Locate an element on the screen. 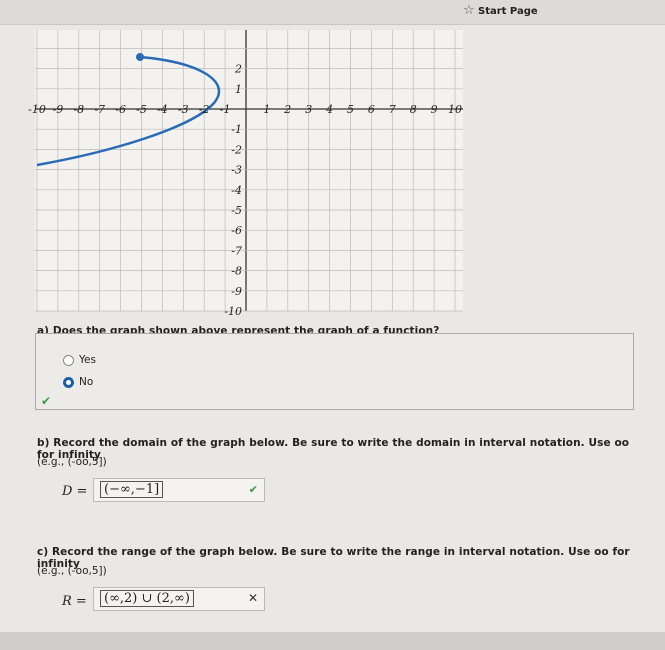 The height and width of the screenshot is (650, 665). start-page-link: Start Page is located at coordinates (508, 11).